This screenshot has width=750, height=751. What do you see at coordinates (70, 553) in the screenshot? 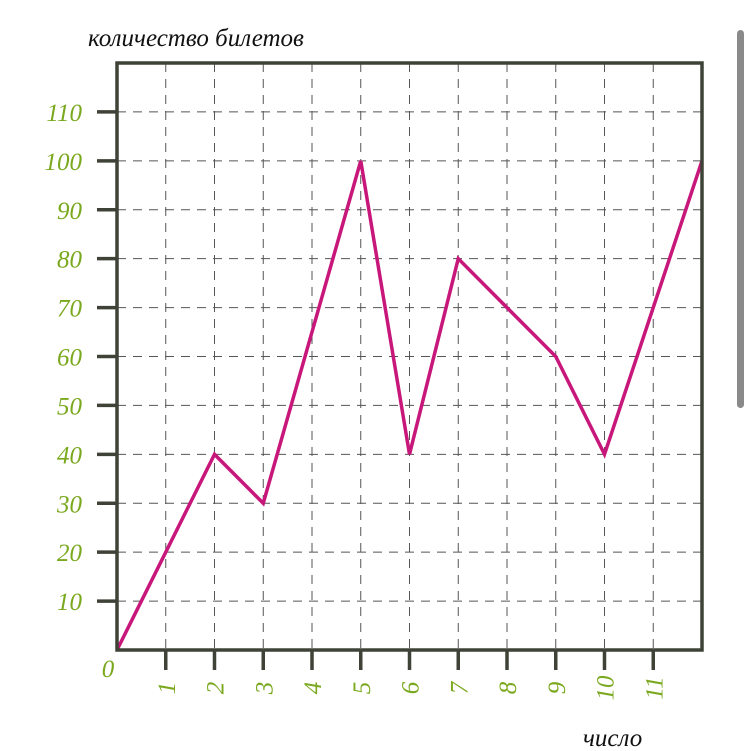
I see `y-tick-label: 20` at bounding box center [70, 553].